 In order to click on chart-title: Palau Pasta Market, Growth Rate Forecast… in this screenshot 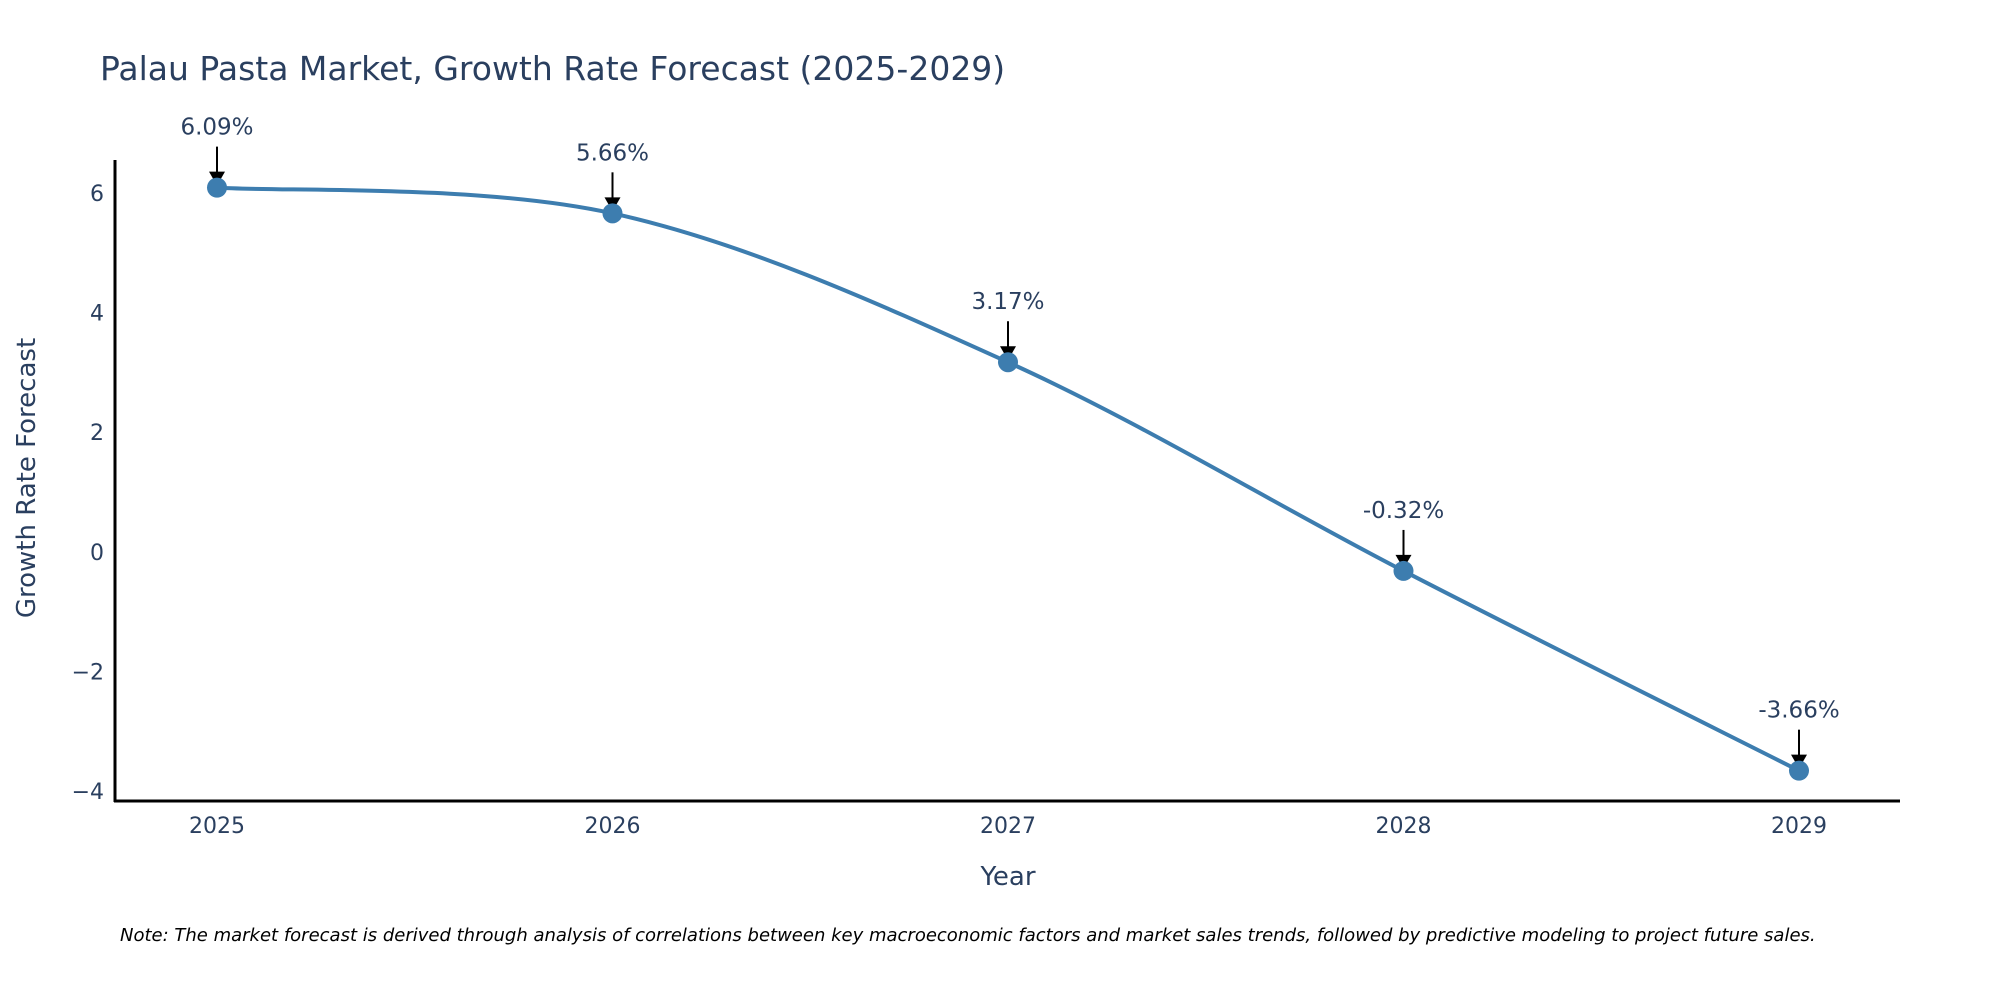, I will do `click(552, 68)`.